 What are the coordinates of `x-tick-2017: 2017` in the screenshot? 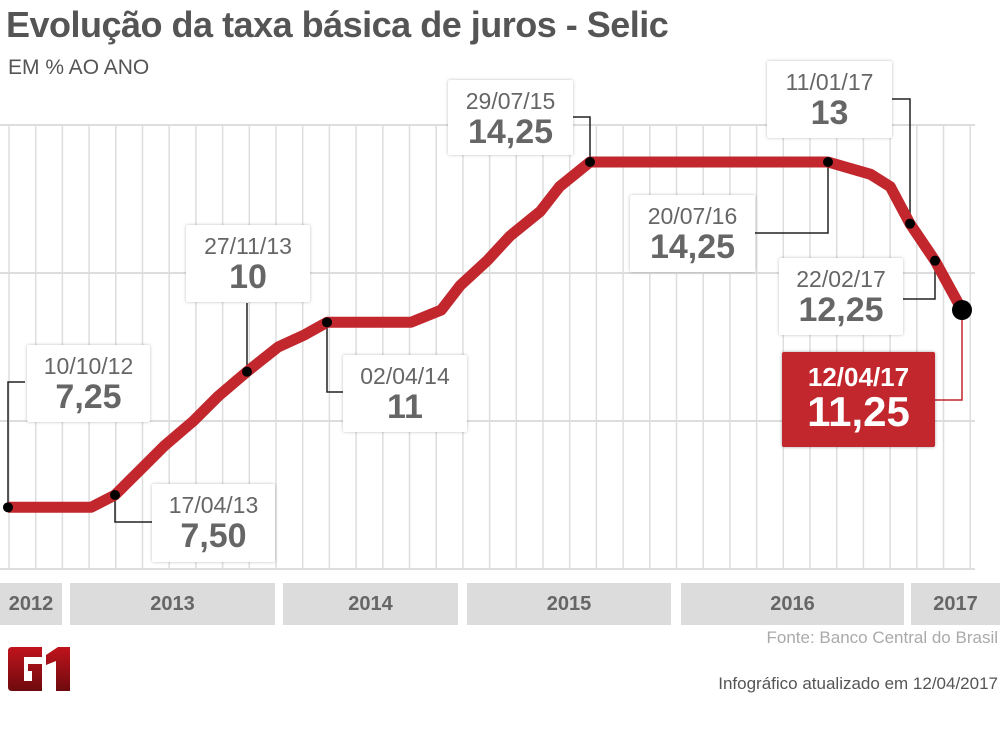 It's located at (955, 604).